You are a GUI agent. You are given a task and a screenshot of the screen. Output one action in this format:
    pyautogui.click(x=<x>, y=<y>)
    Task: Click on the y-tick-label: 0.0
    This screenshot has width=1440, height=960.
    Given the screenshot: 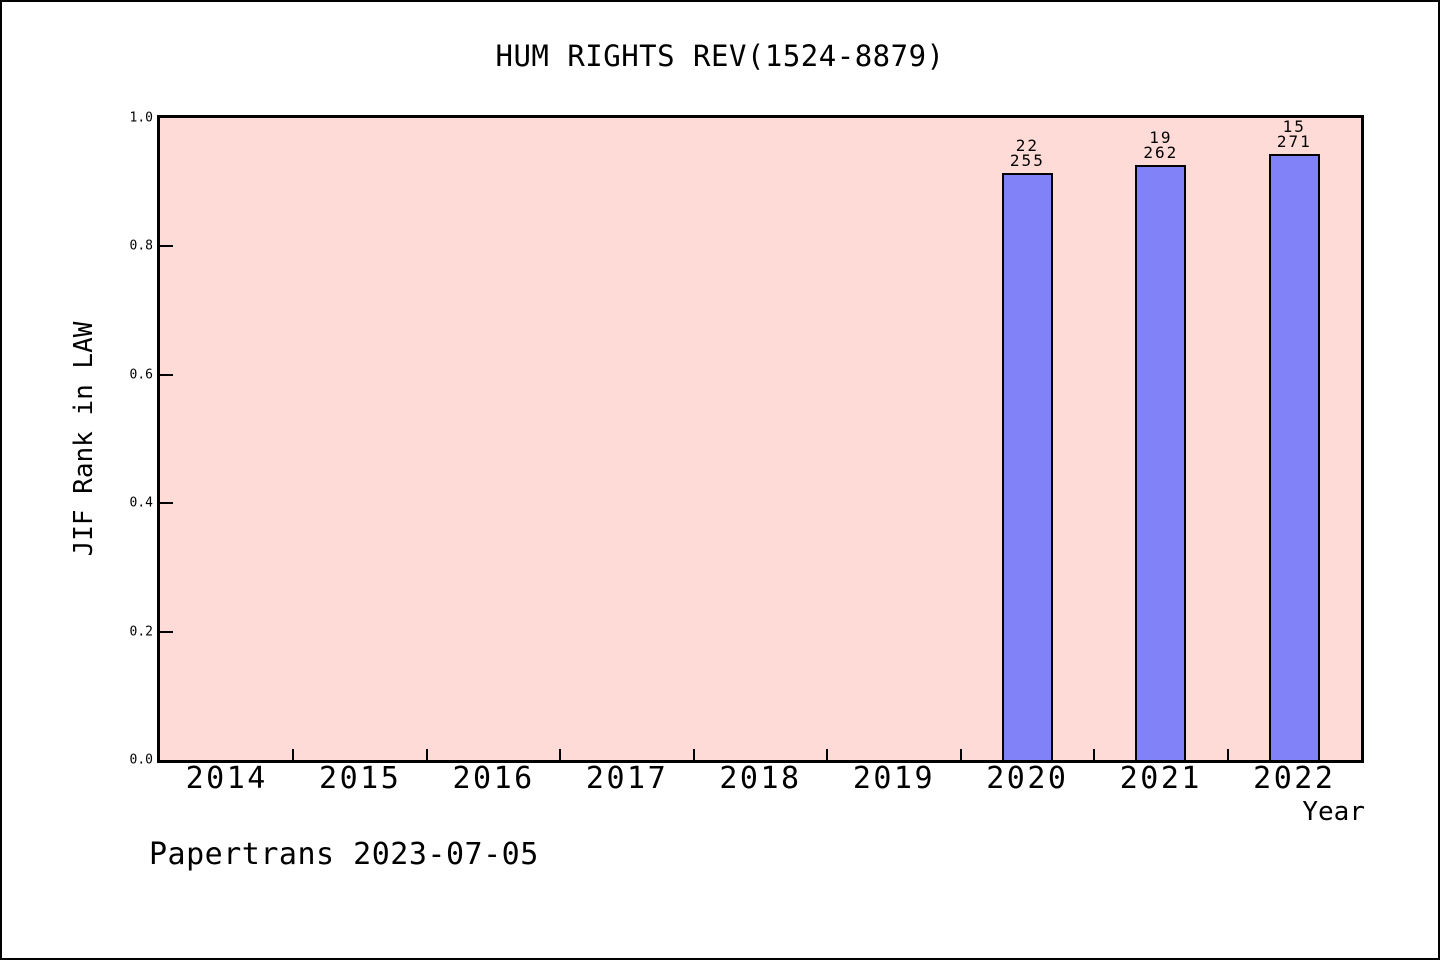 What is the action you would take?
    pyautogui.click(x=141, y=760)
    